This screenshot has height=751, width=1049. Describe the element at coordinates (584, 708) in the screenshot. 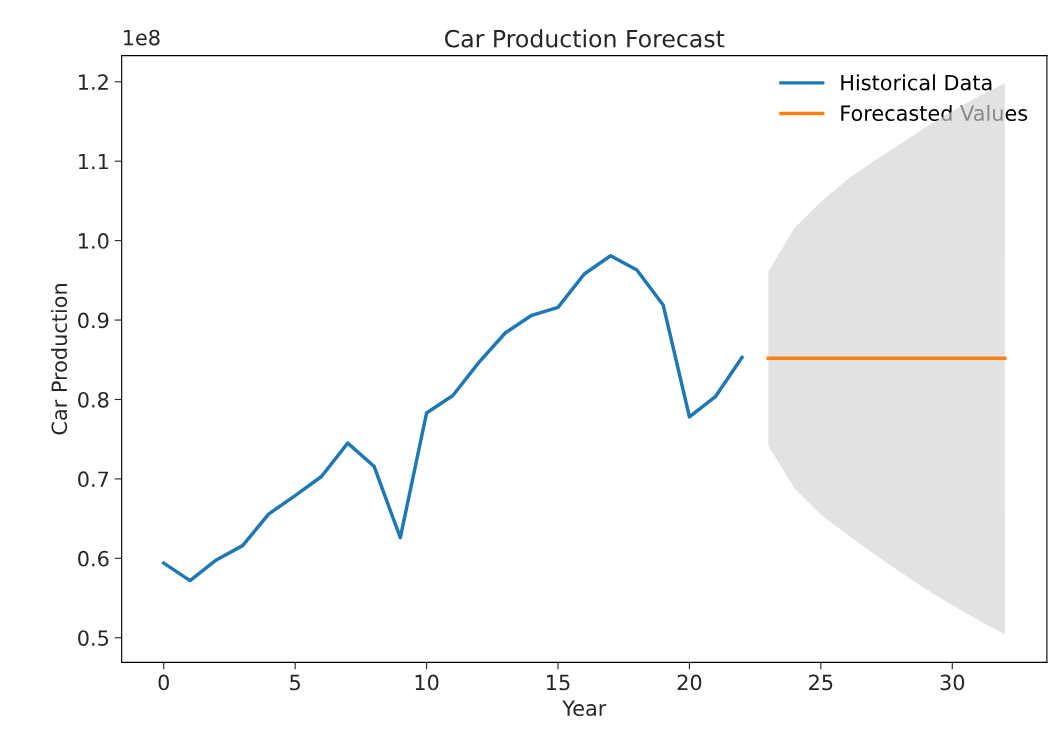

I see `x-axis-title: Year` at that location.